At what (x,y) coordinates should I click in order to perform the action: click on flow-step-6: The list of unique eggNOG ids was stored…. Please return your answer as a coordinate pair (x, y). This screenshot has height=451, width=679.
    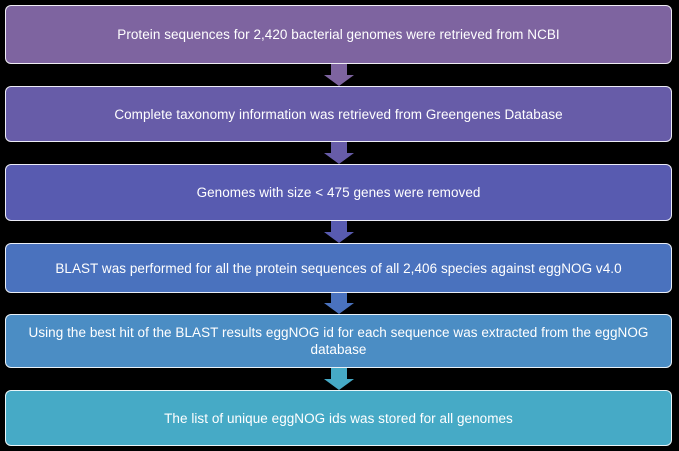
    Looking at the image, I should click on (338, 418).